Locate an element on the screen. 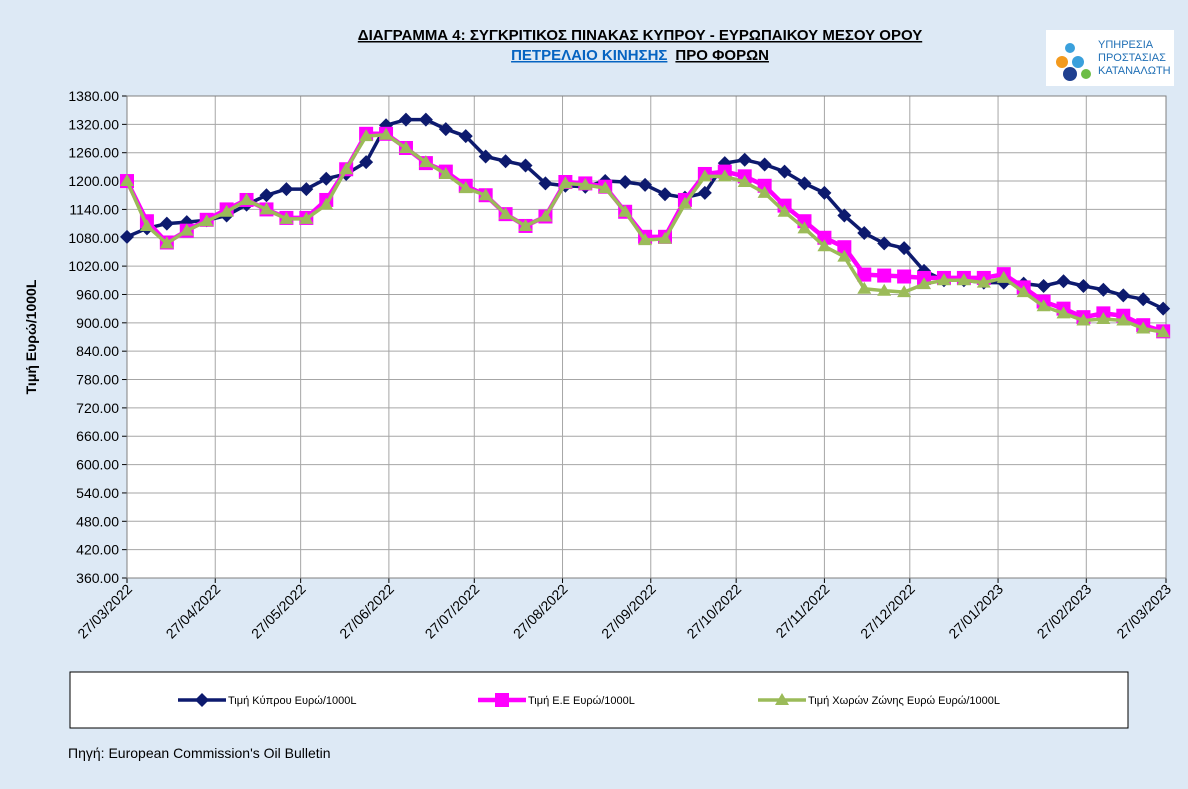 The height and width of the screenshot is (789, 1188). logo: ΥΠΗΡΕΣΙΑ ΠΡΟΣΤΑΣΙΑΣ ΚΑΤΑΝΑΛΩΤΗ is located at coordinates (1110, 58).